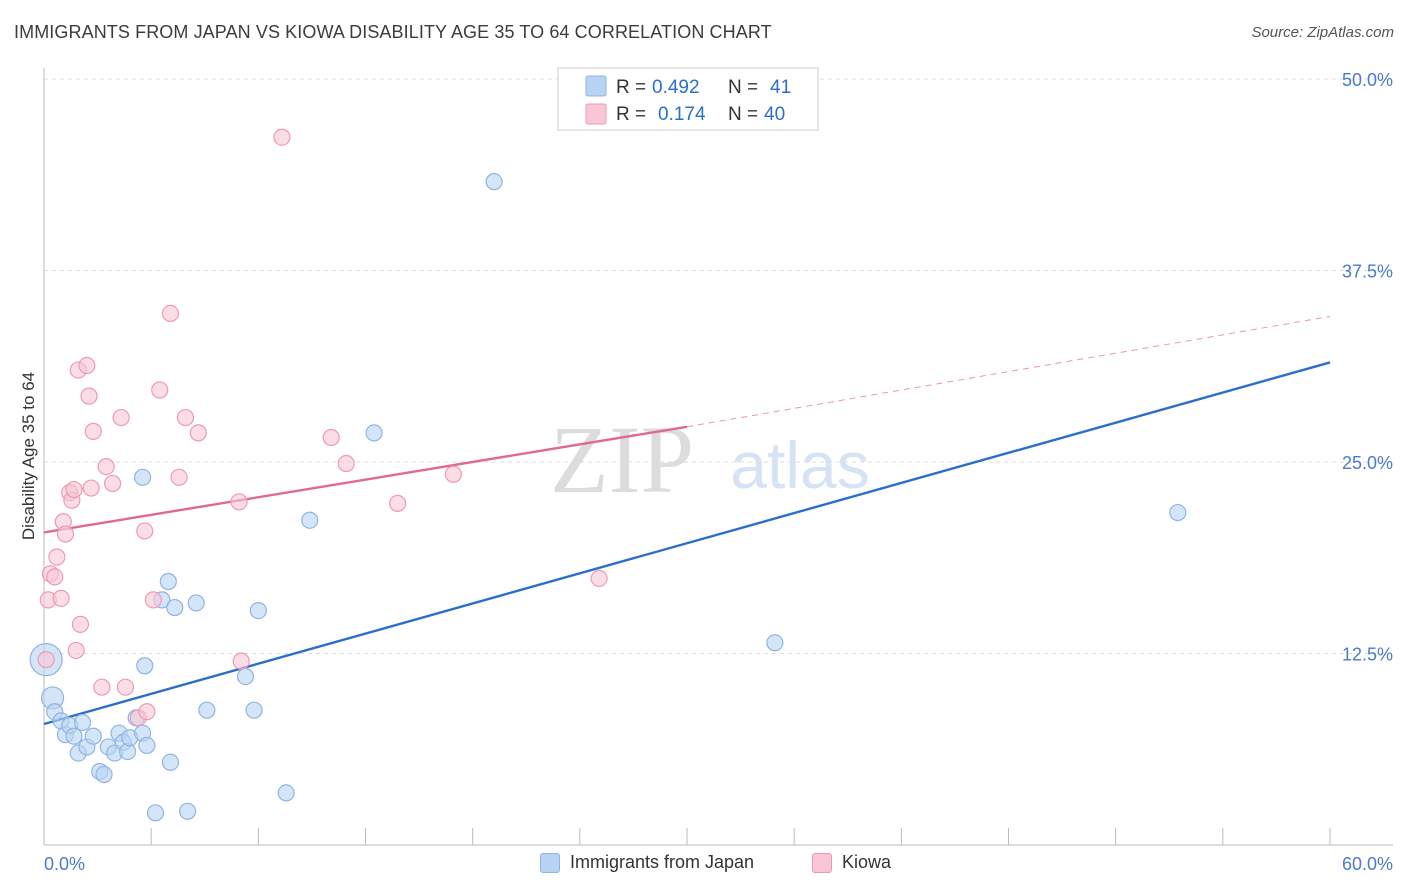 This screenshot has height=892, width=1406. Describe the element at coordinates (28, 456) in the screenshot. I see `y-axis-label: Disability Age 35 to 64` at that location.